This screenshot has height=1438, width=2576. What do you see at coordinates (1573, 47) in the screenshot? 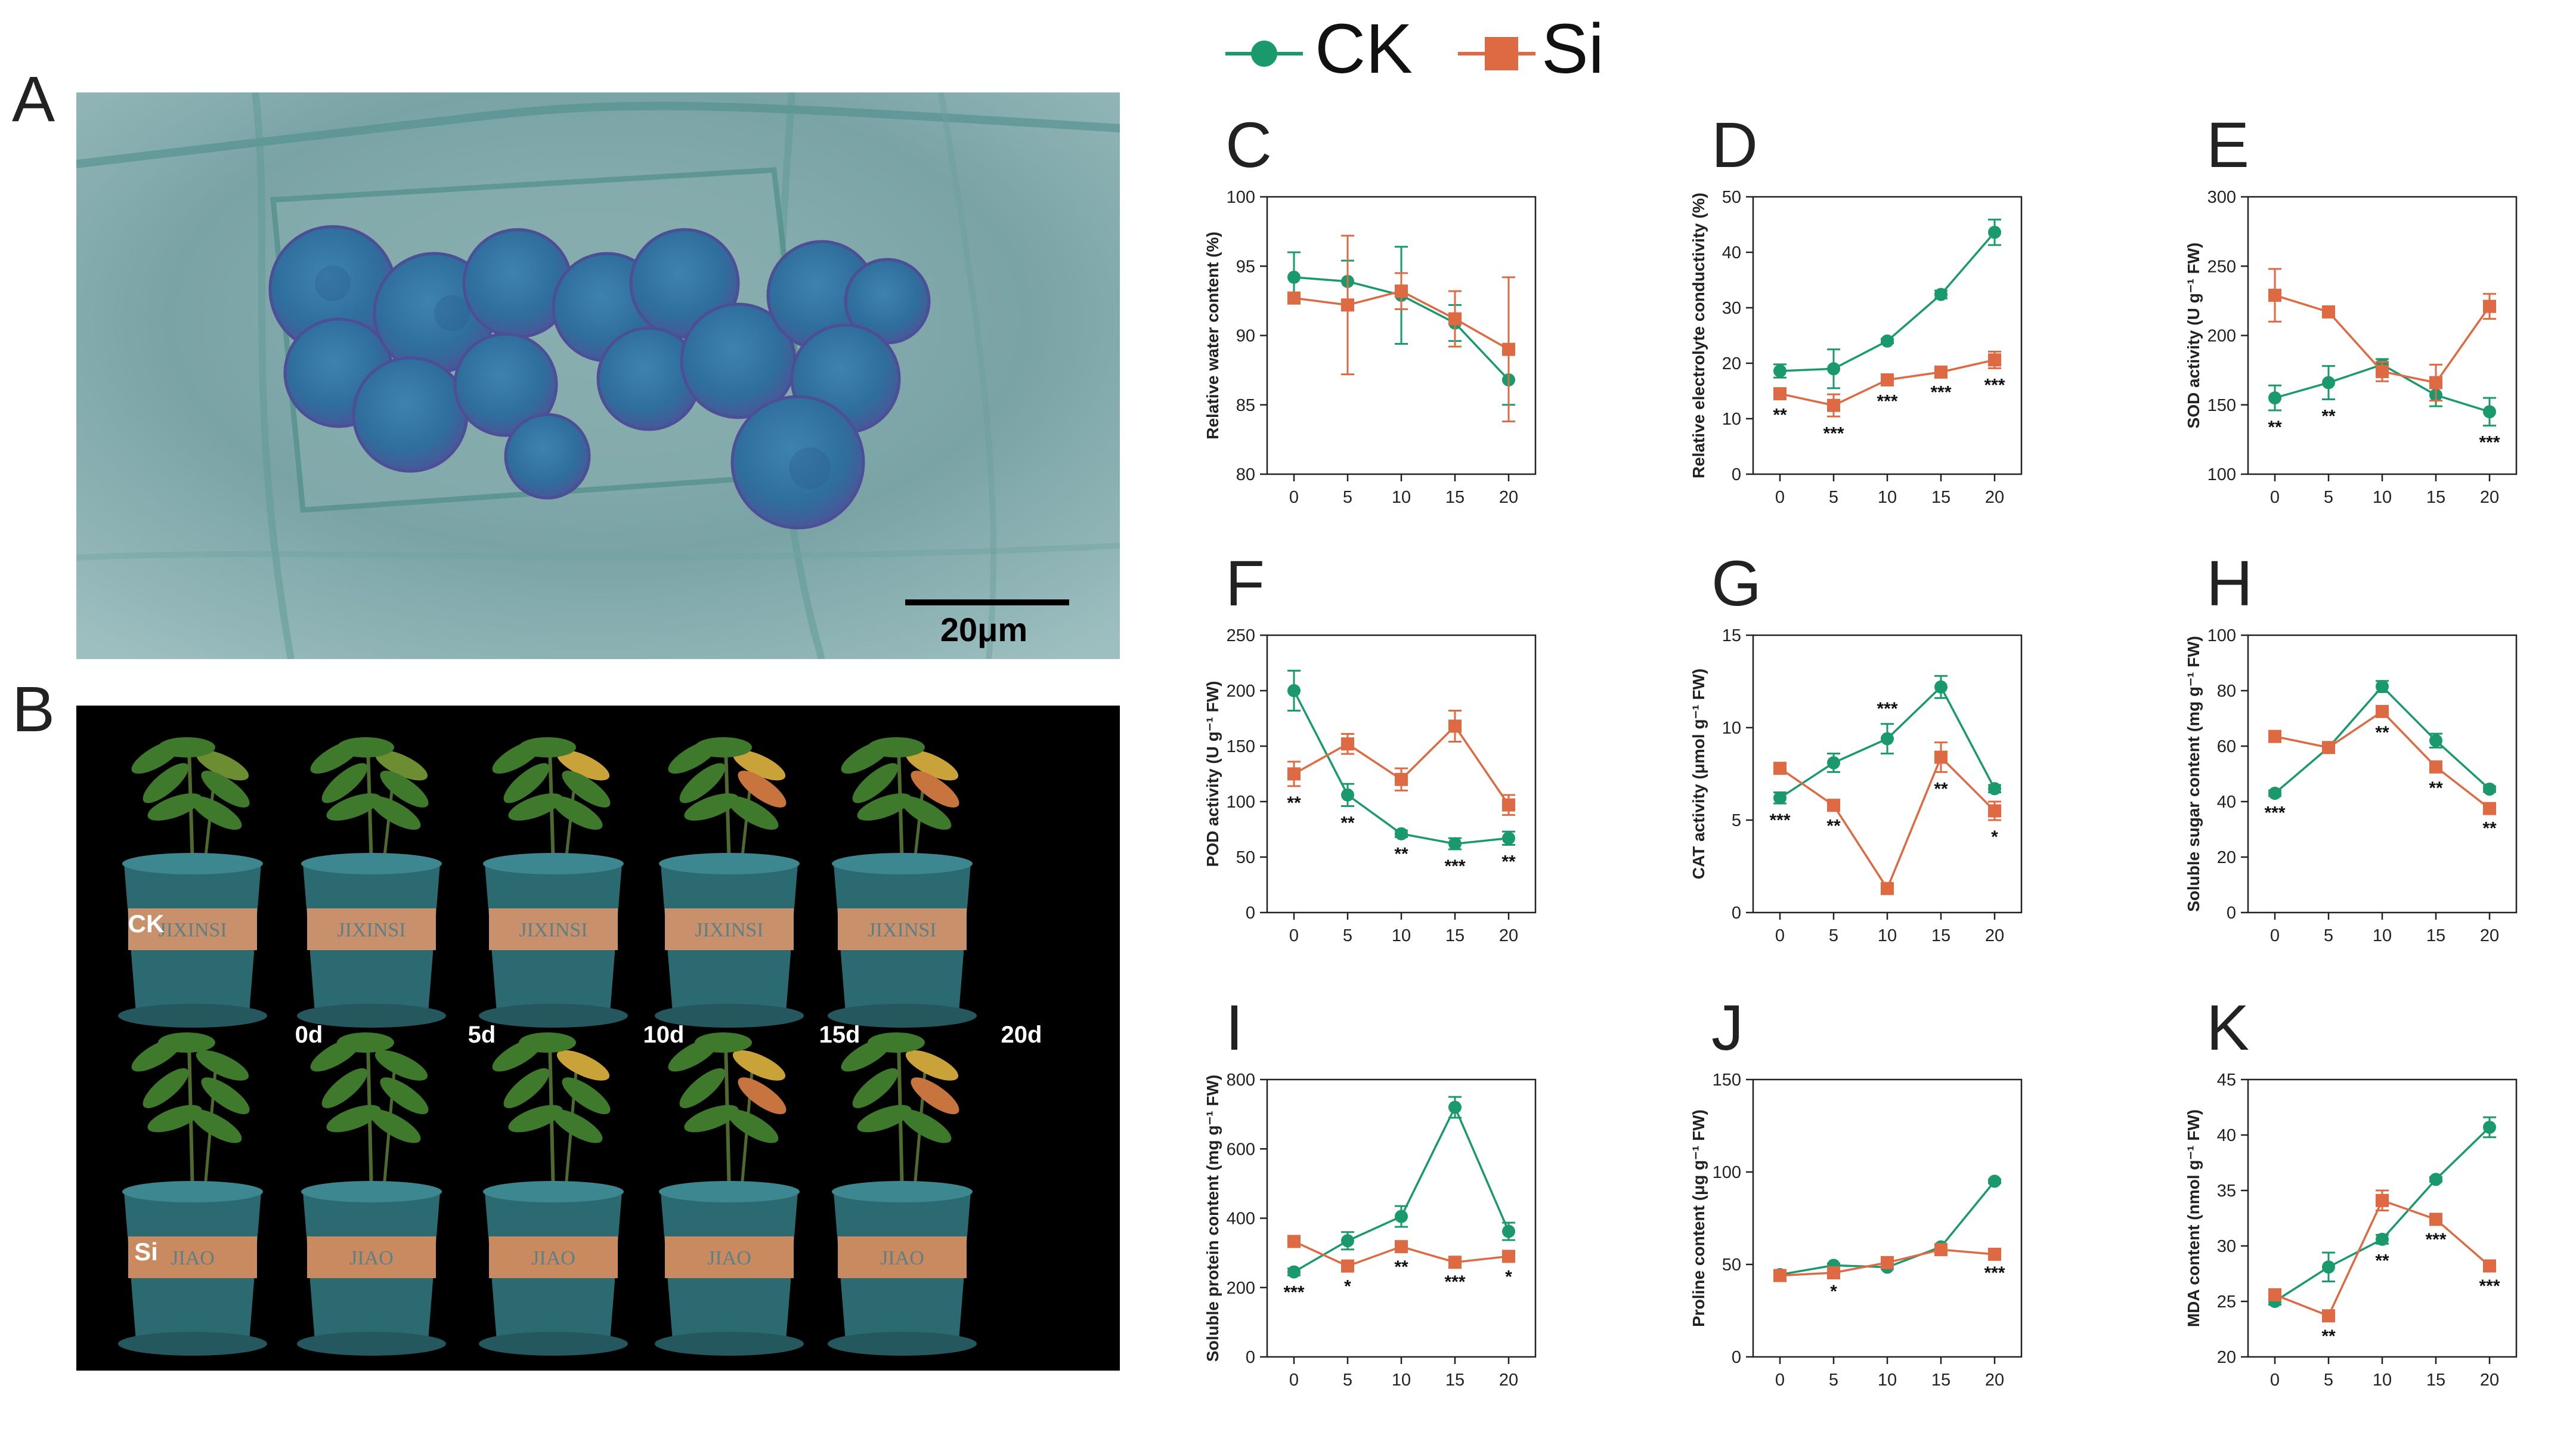
I see `legend-si-label: Si` at bounding box center [1573, 47].